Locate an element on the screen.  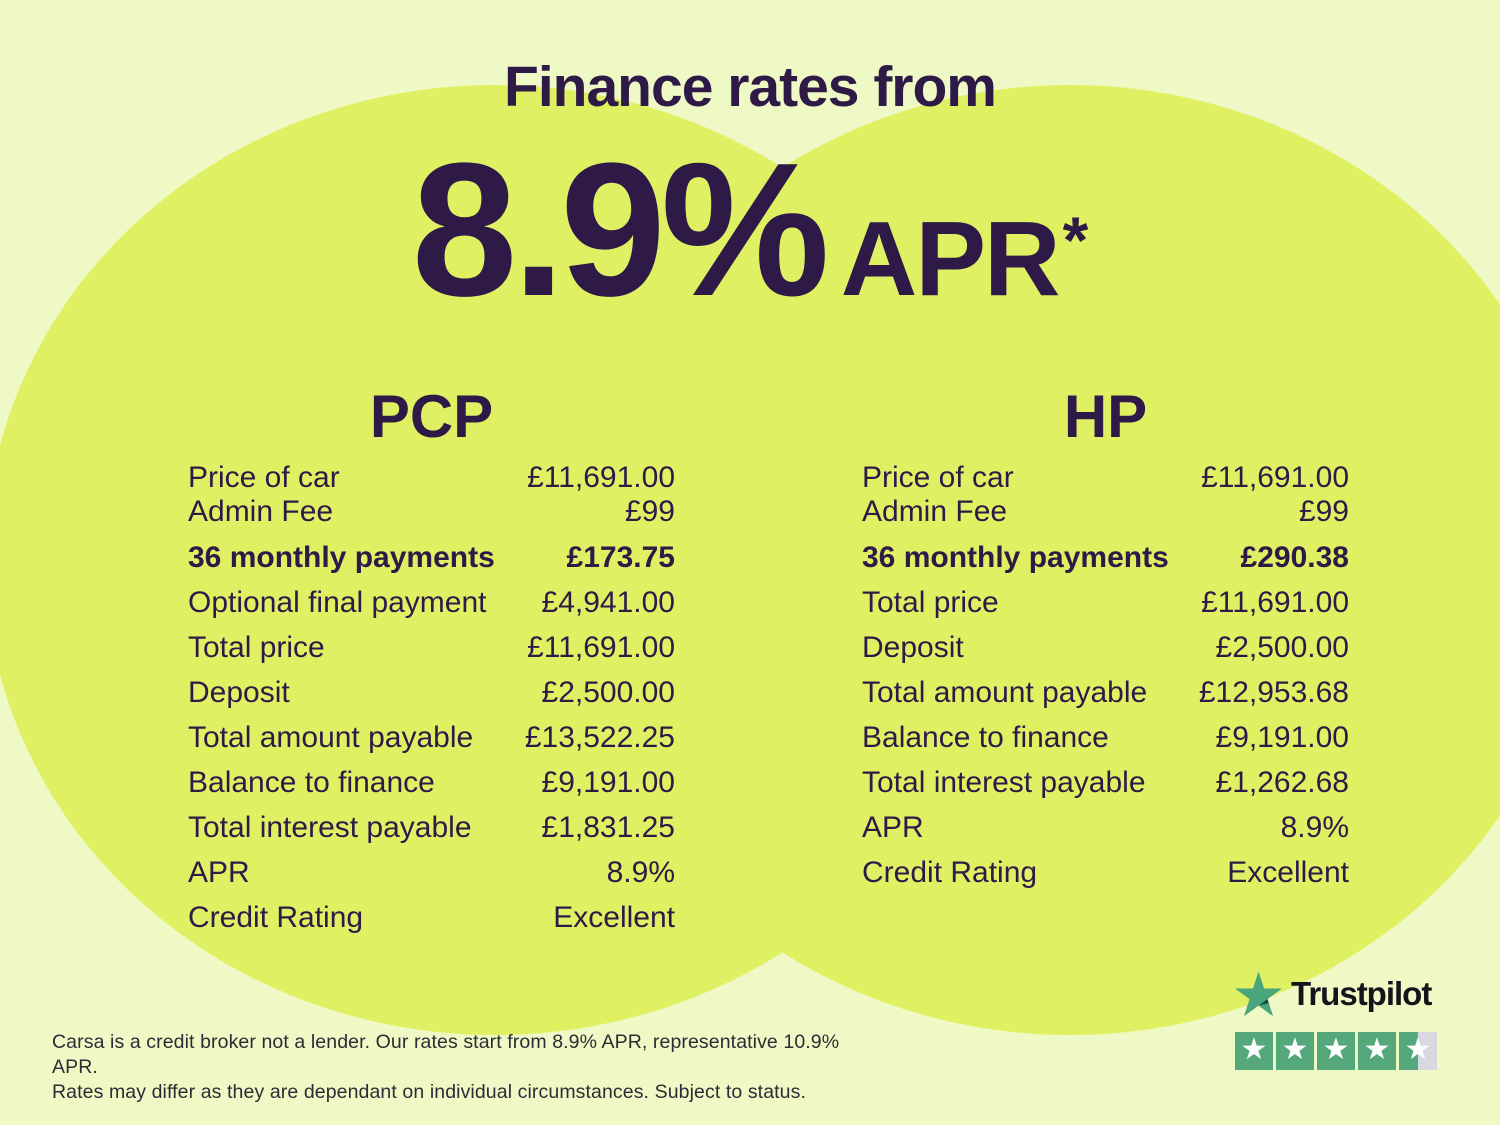
half-star-box-icon: ★ is located at coordinates (1418, 1051).